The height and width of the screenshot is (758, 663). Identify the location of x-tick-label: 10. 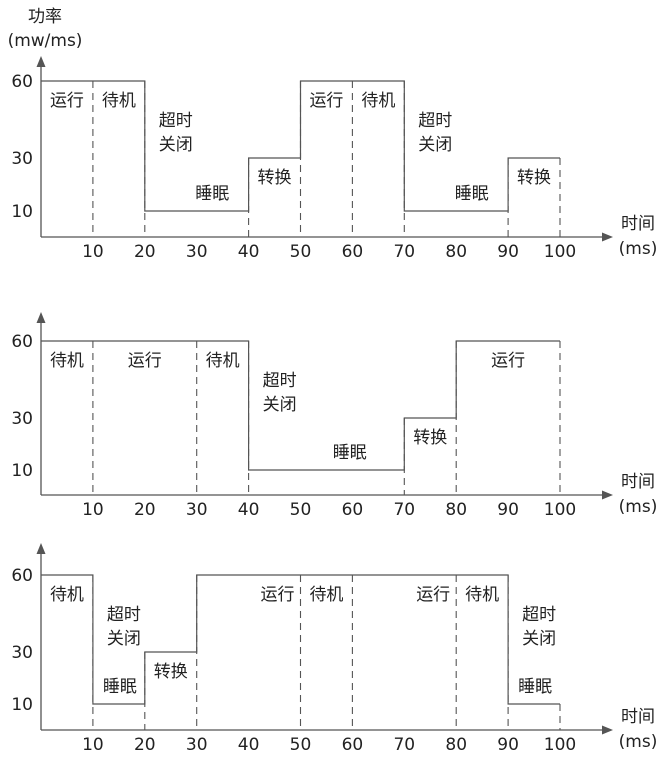
(93, 252).